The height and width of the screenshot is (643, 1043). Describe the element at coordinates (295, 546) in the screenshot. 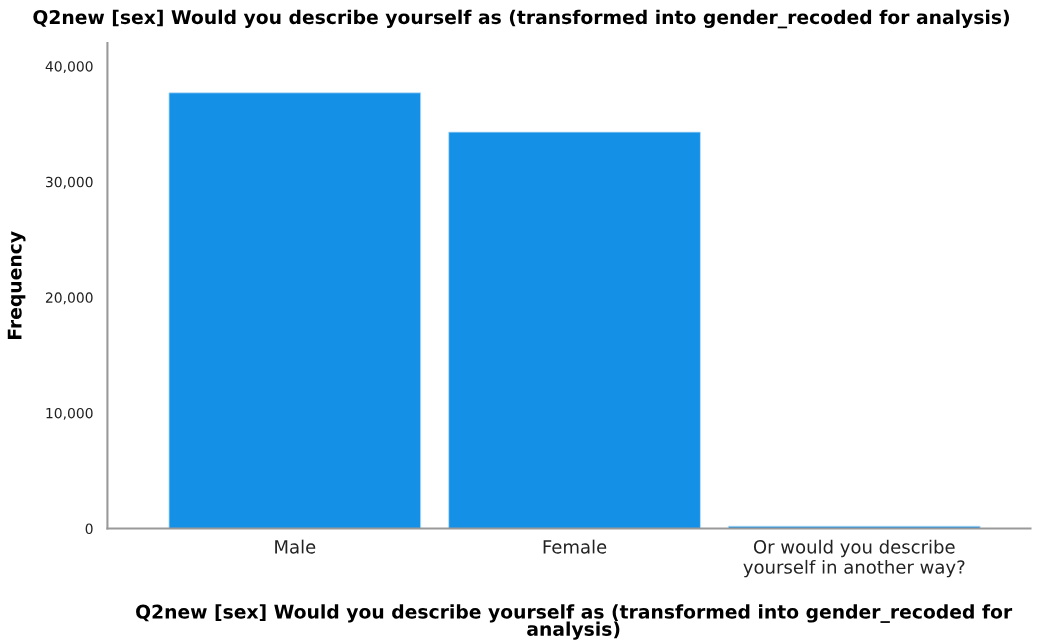

I see `x-tick-label: Male` at that location.